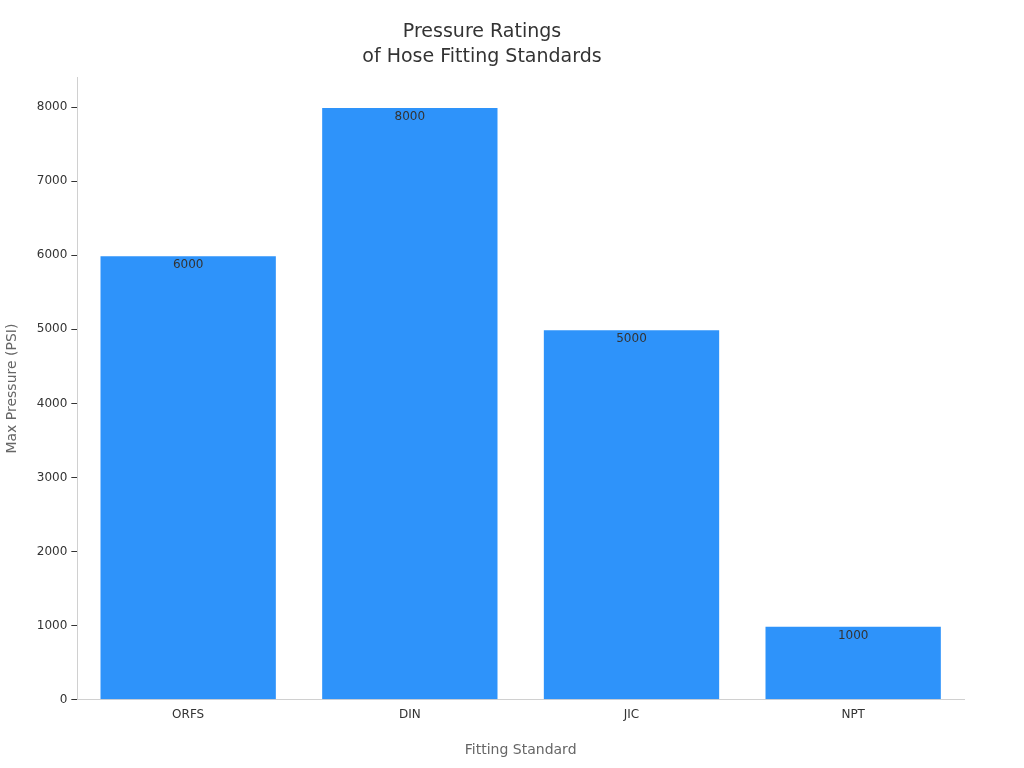 The image size is (1024, 768). I want to click on x-axis-title: Fitting Standard, so click(520, 749).